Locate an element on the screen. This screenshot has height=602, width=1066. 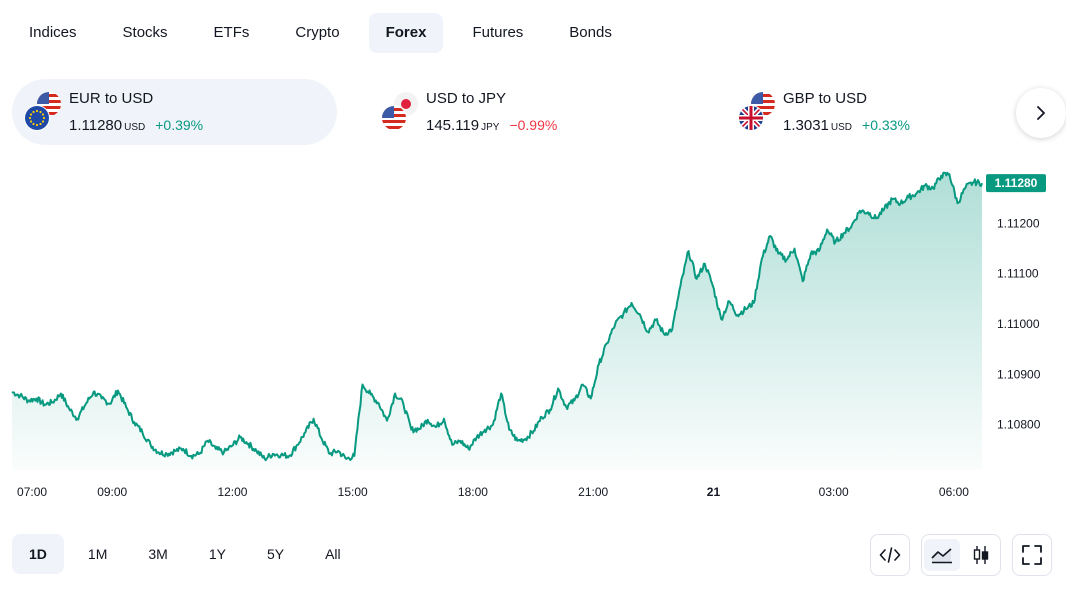
y-tick-label: 1.11200 is located at coordinates (1018, 223).